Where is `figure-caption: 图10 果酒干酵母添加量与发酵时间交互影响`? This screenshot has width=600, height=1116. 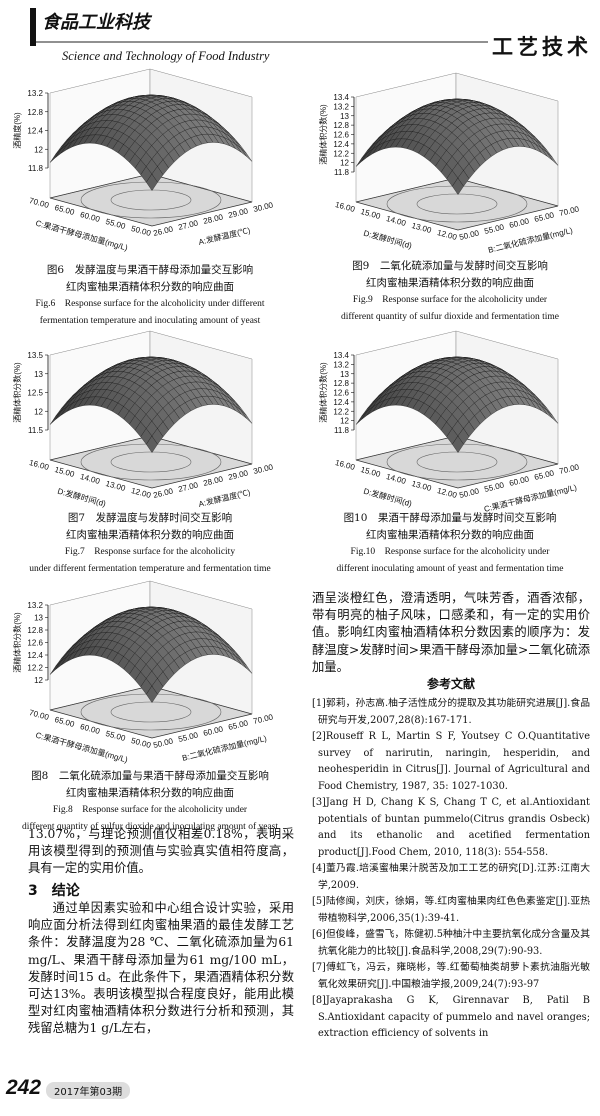 figure-caption: 图10 果酒干酵母添加量与发酵时间交互影响 is located at coordinates (450, 518).